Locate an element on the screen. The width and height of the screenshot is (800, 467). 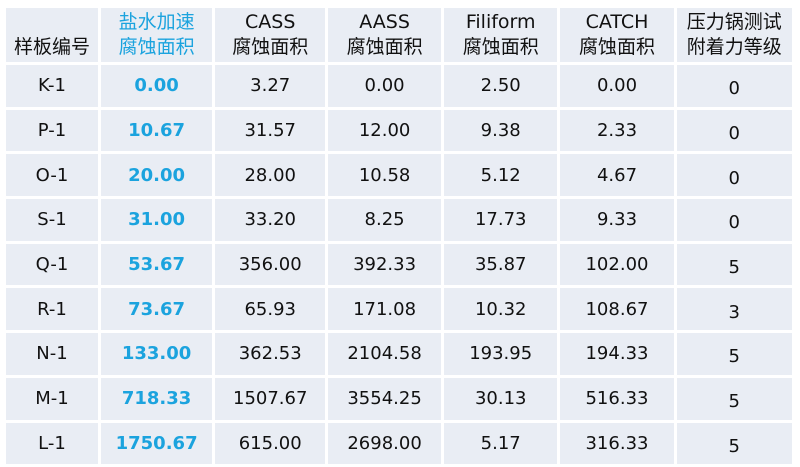
column-header: Filiform 腐蚀面积 is located at coordinates (500, 35).